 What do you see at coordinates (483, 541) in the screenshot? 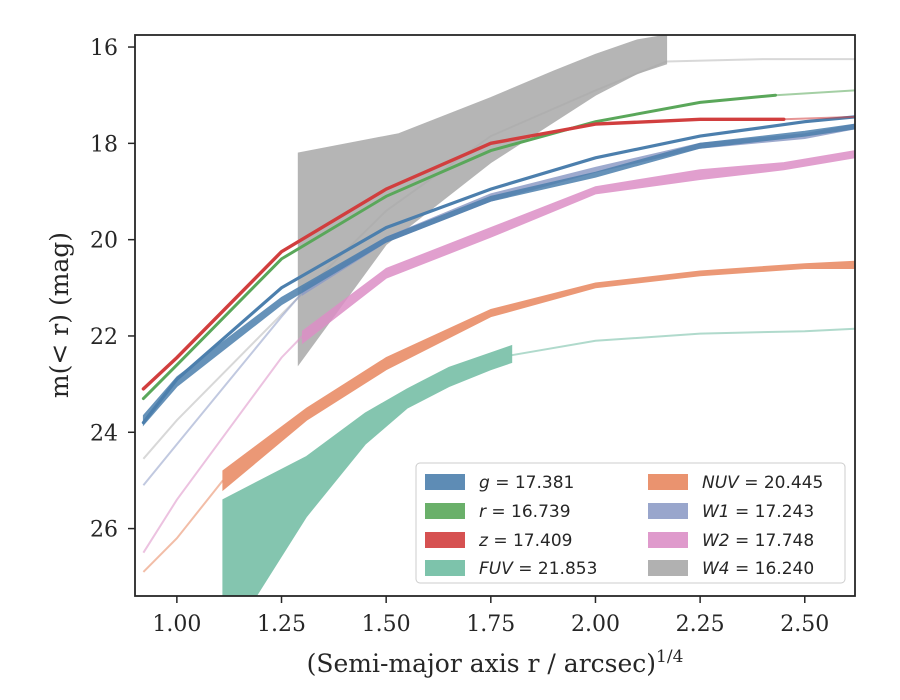
I see `legend-symbol: z` at bounding box center [483, 541].